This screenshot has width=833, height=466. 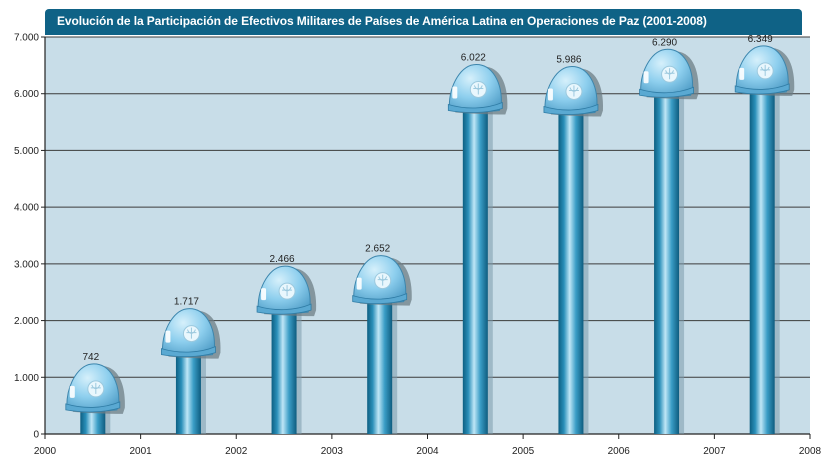 What do you see at coordinates (186, 302) in the screenshot?
I see `data-label: 1.717` at bounding box center [186, 302].